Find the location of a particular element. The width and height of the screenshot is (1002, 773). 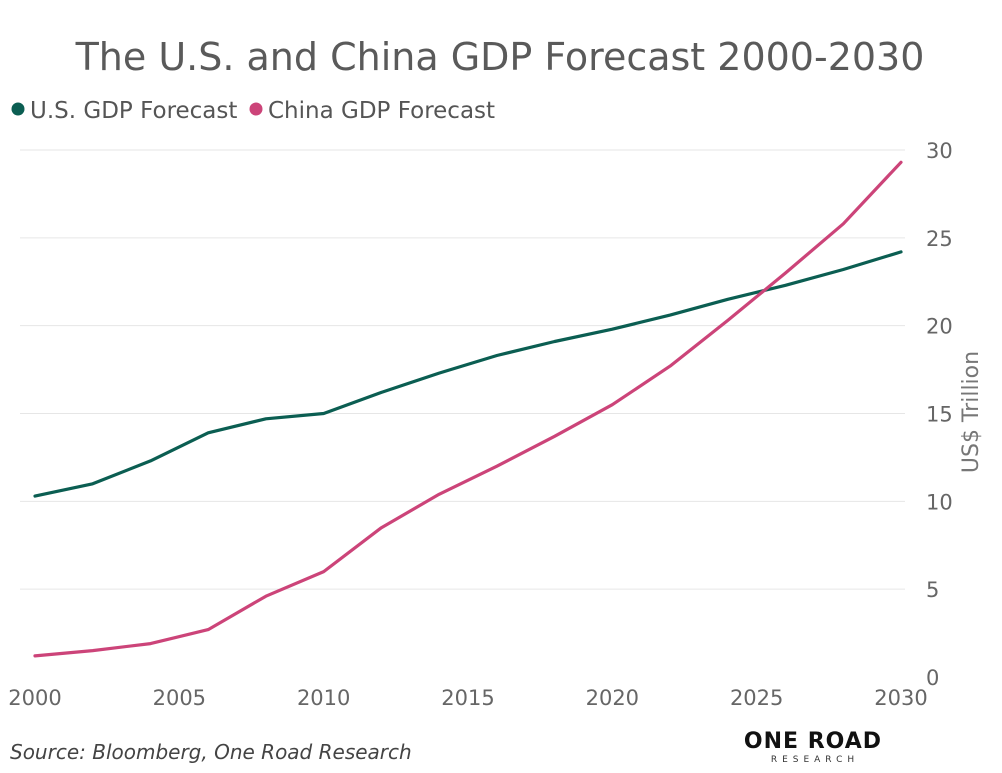

x-tick-label: 2020 is located at coordinates (612, 698).